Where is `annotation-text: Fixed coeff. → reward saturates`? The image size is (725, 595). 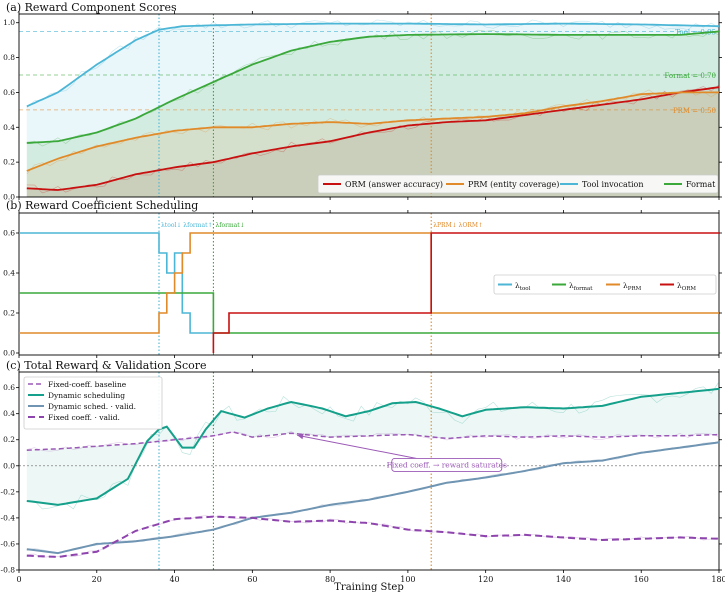
annotation-text: Fixed coeff. → reward saturates is located at coordinates (447, 464).